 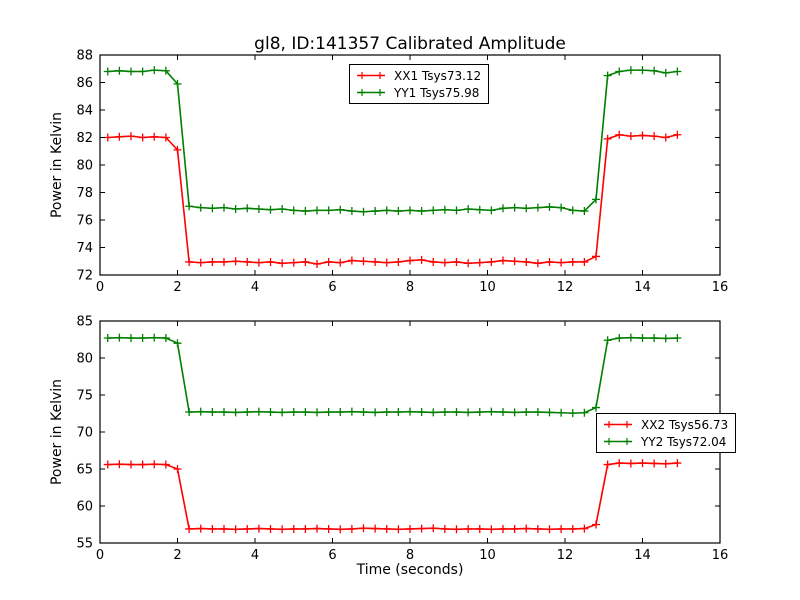 What do you see at coordinates (84, 111) in the screenshot?
I see `y-tick-label: 84` at bounding box center [84, 111].